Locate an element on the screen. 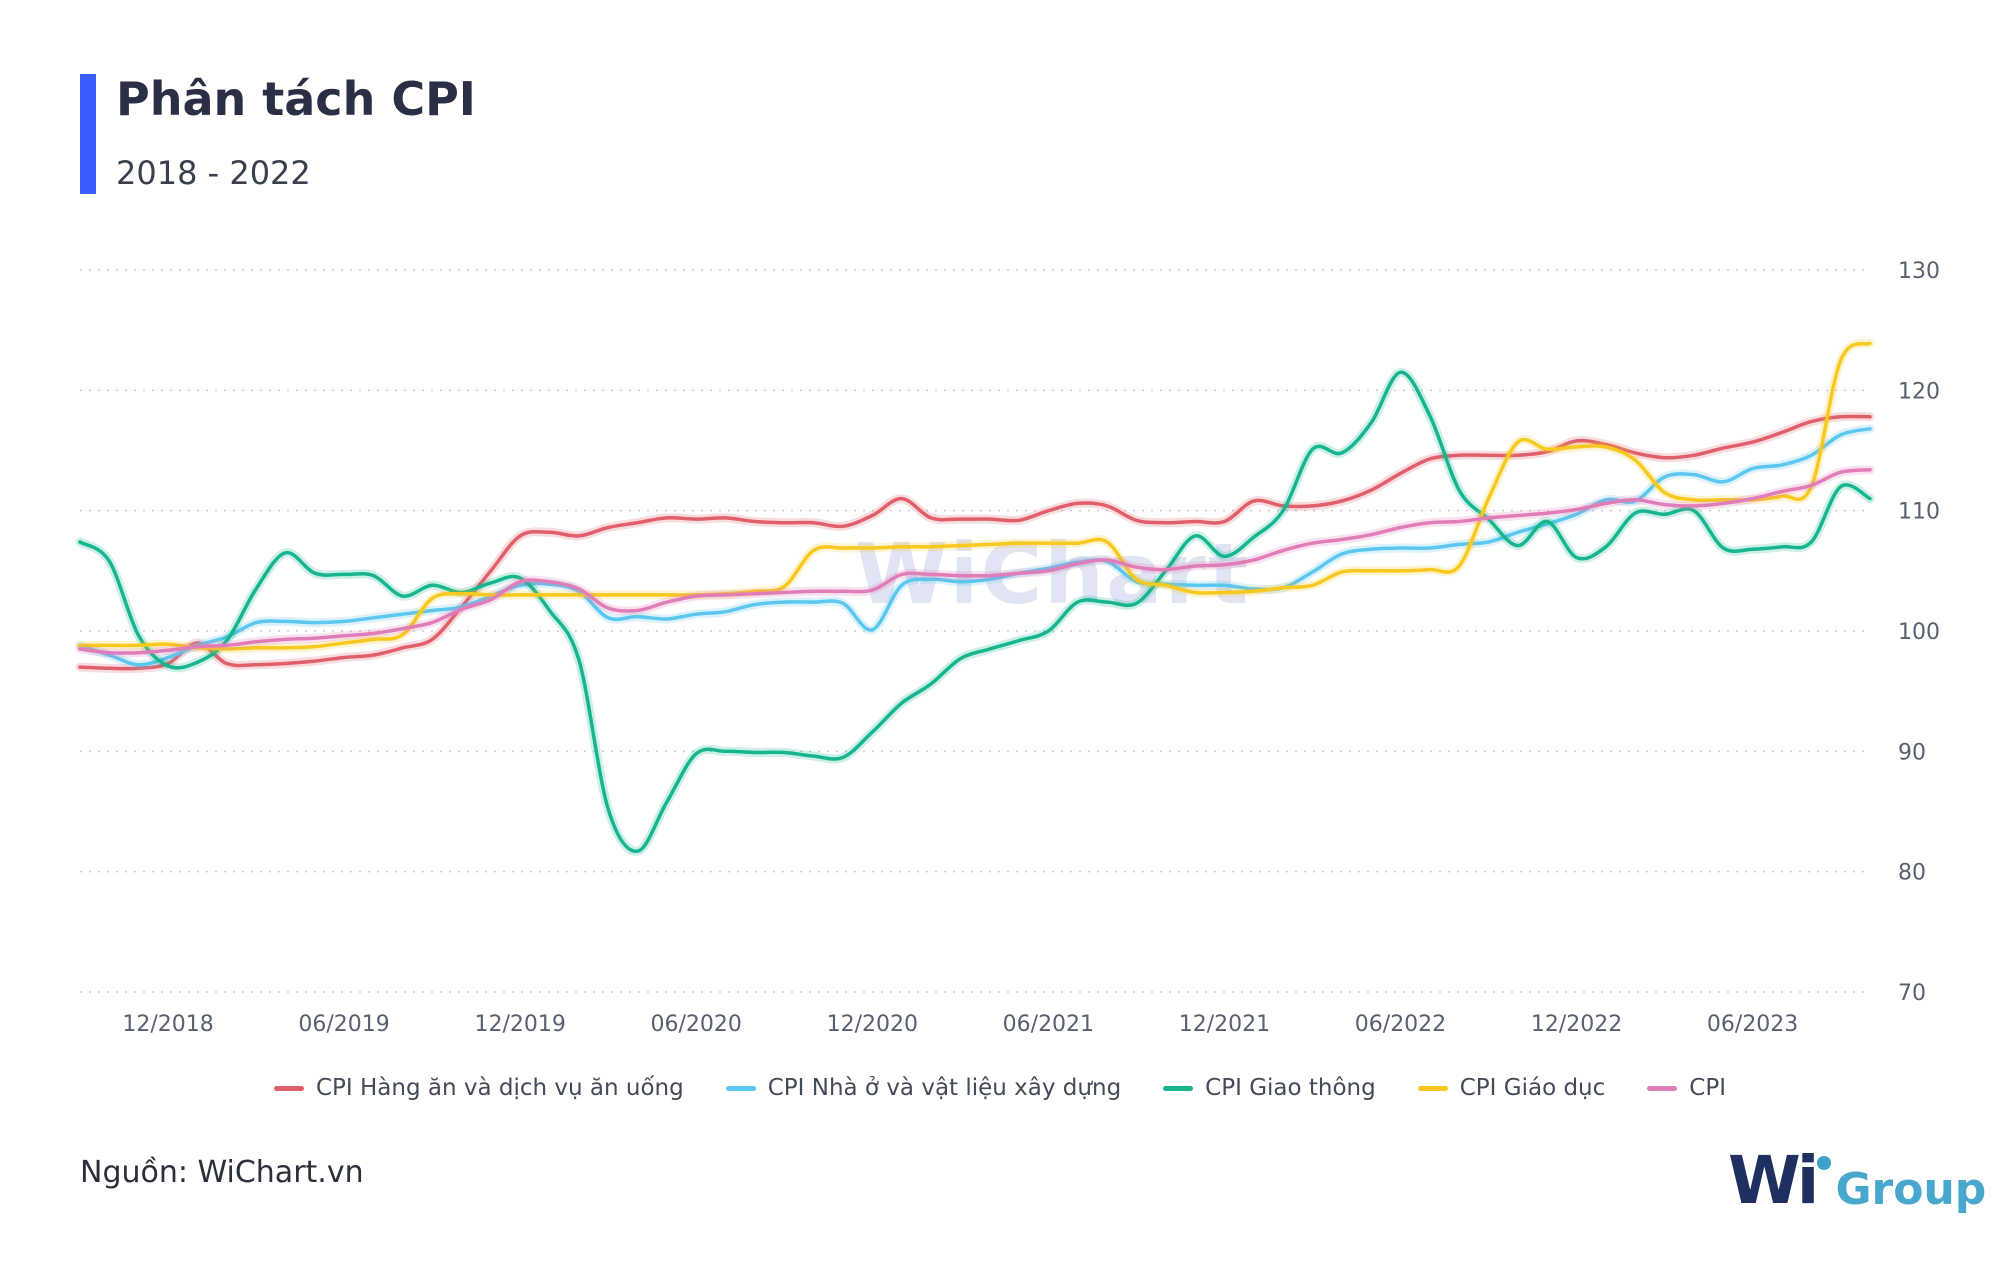 The image size is (2000, 1261). logo-text: Group is located at coordinates (1911, 1189).